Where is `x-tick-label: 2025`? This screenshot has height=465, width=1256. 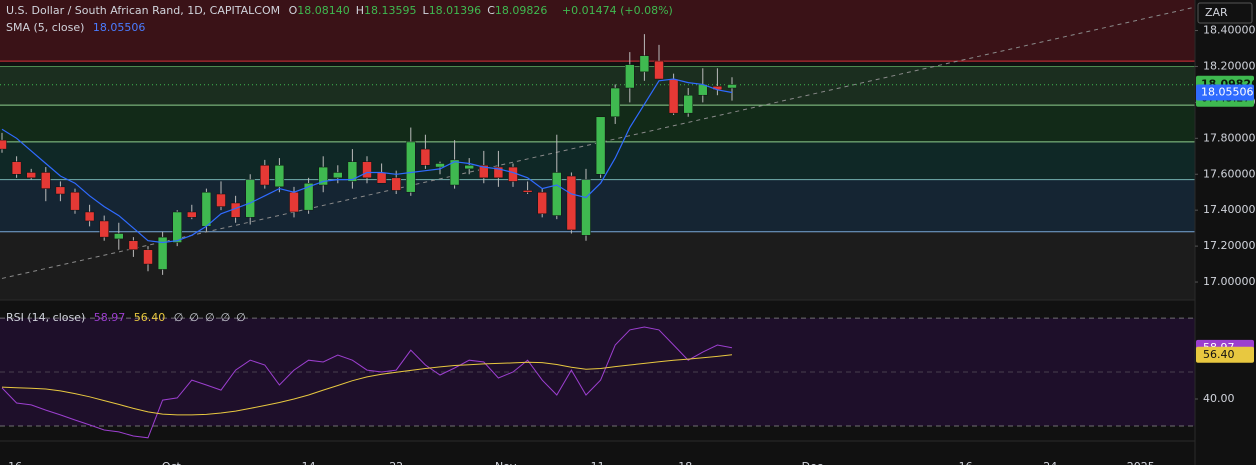
x-tick-label: 2025 is located at coordinates (1141, 462).